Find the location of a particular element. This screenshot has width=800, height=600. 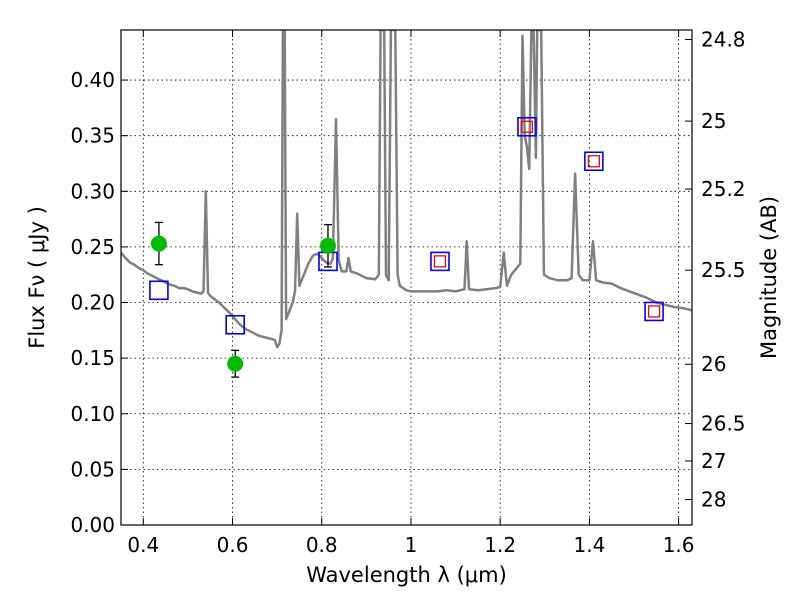

magnitude-tick-label: 24.8 is located at coordinates (723, 39).